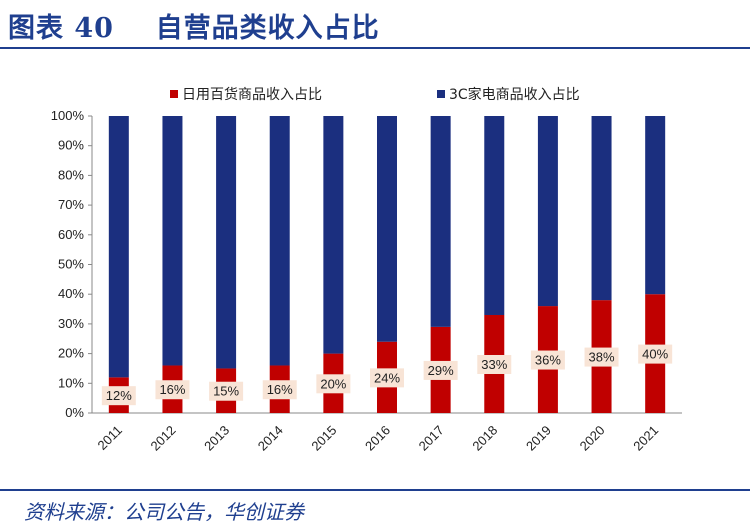 The image size is (750, 532). Describe the element at coordinates (71, 353) in the screenshot. I see `y-tick-label: 20%` at that location.